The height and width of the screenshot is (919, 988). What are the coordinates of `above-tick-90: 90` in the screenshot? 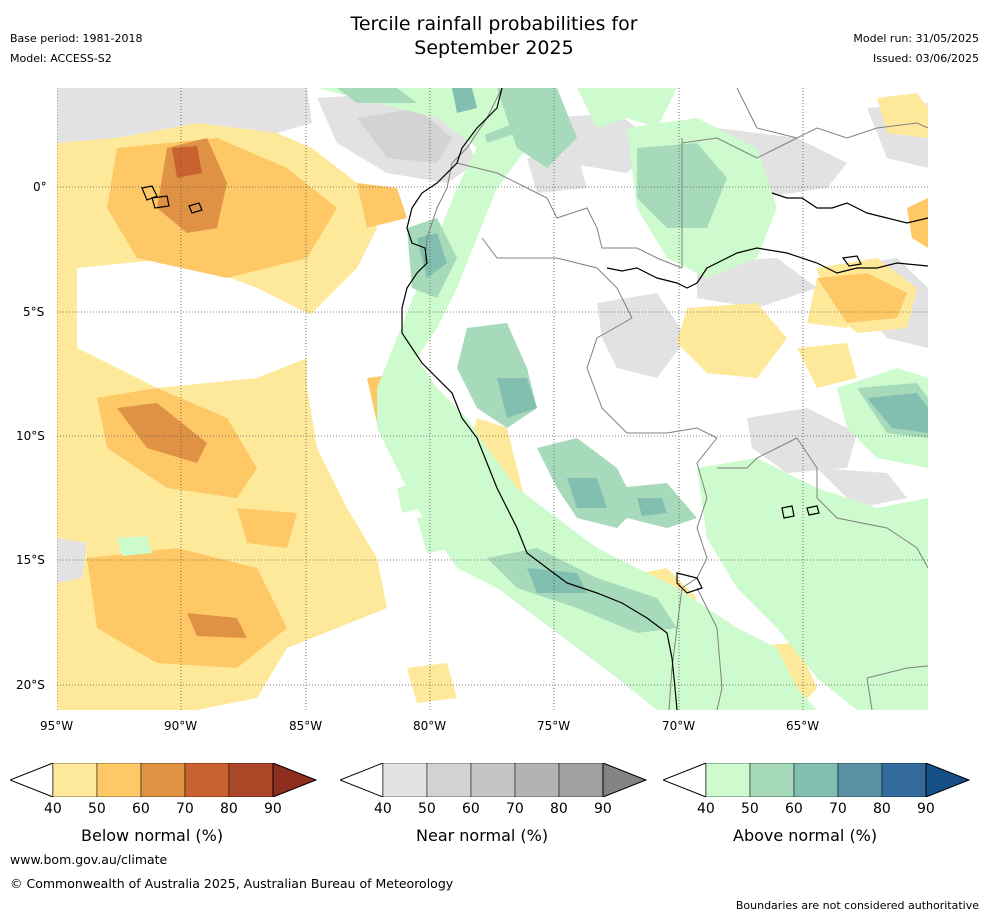 It's located at (926, 809).